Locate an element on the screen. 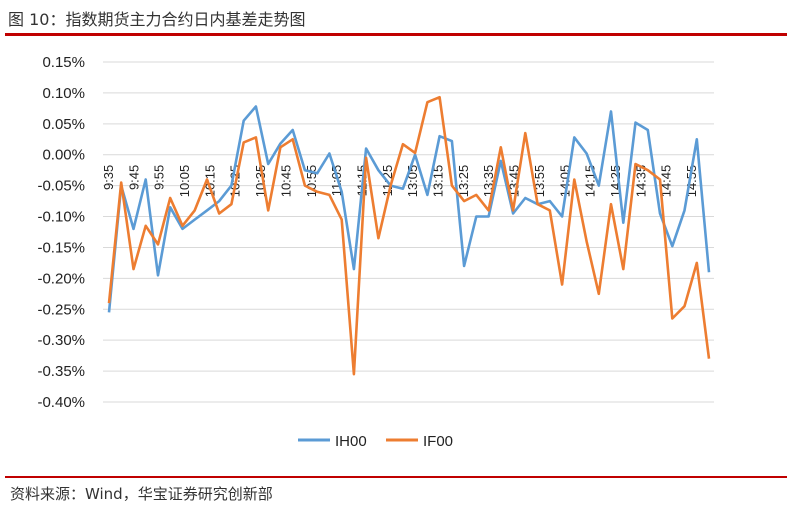  x-tick-label: 14:15 is located at coordinates (590, 181).